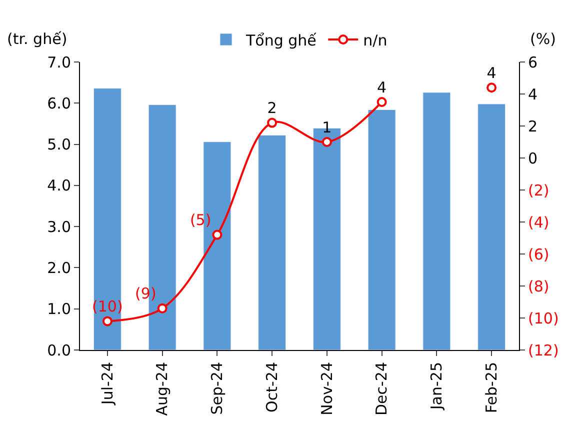 This screenshot has width=581, height=428. I want to click on x-tick-label: Feb-25, so click(491, 388).